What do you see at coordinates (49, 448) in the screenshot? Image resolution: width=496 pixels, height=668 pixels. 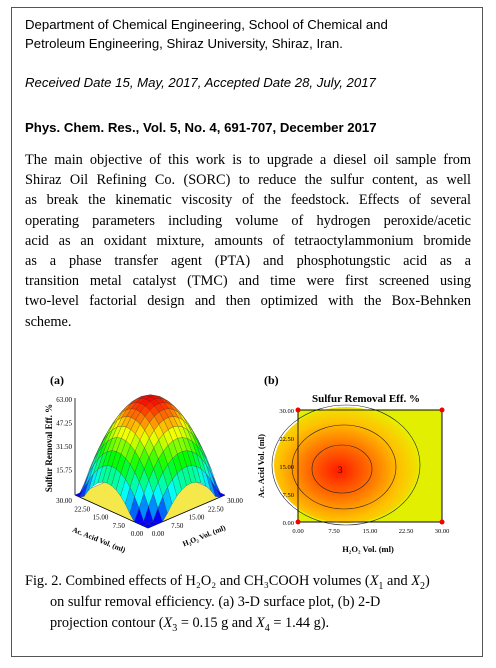 I see `z-axis-label: Sulfur Removal Eff. %` at bounding box center [49, 448].